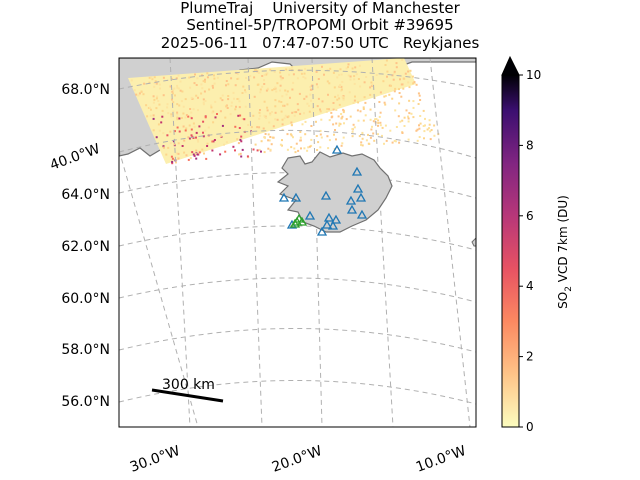 The image size is (640, 480). Describe the element at coordinates (510, 65) in the screenshot. I see `colorbar-extend-arrow` at that location.